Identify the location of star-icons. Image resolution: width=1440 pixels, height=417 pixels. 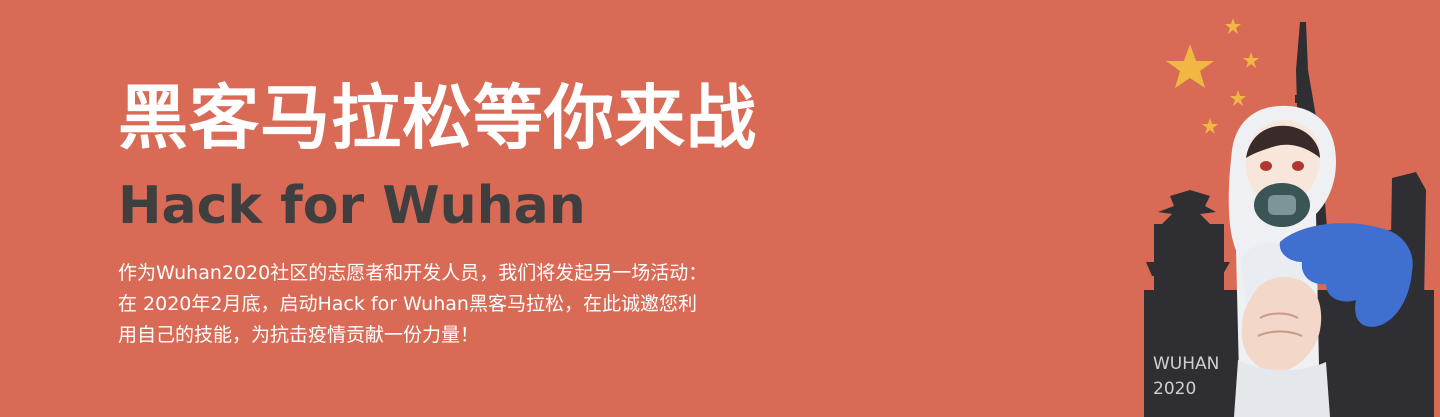
(1212, 76).